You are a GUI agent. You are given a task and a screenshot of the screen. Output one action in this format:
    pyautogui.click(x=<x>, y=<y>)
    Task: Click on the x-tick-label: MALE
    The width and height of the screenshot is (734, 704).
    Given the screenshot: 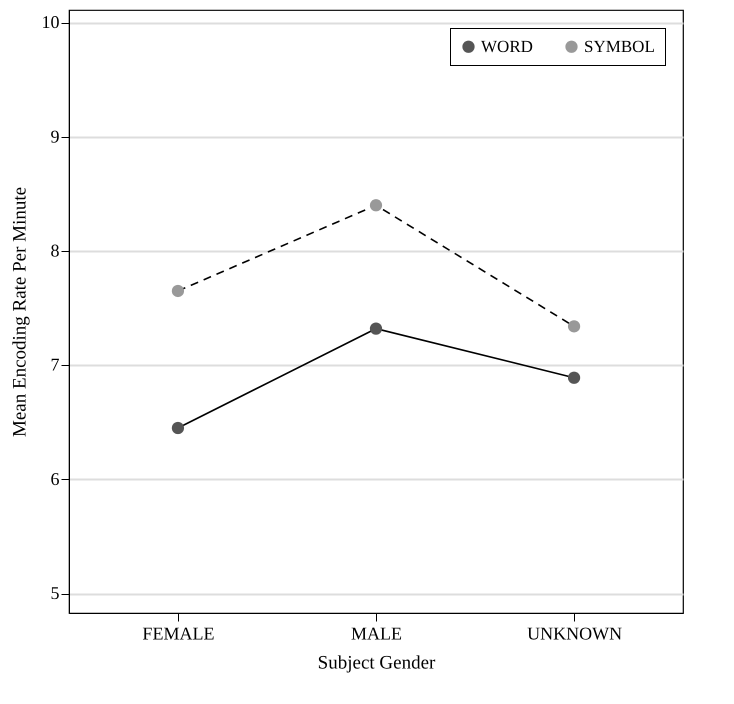 What is the action you would take?
    pyautogui.click(x=376, y=634)
    